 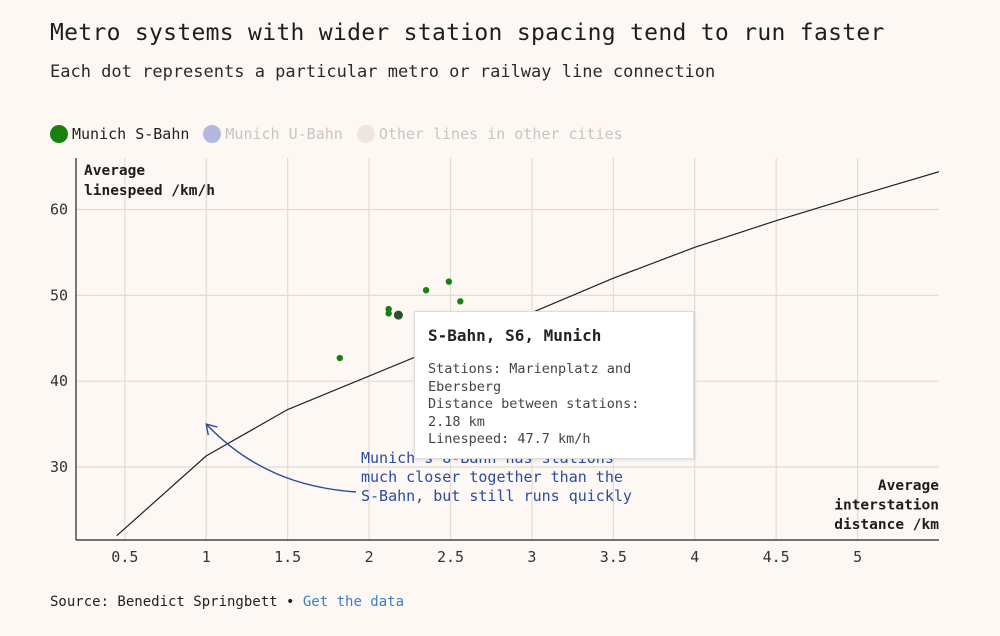 What do you see at coordinates (534, 404) in the screenshot?
I see `tooltip-line: Distance between stations:` at bounding box center [534, 404].